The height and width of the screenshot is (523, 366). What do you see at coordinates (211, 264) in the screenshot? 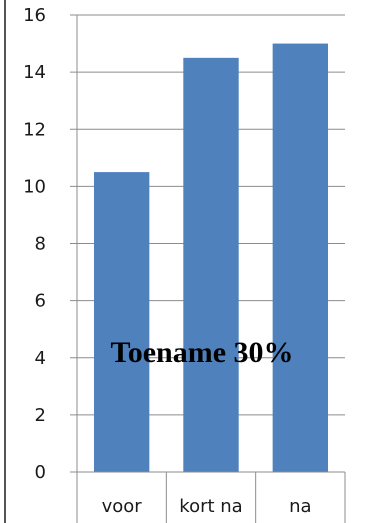
I see `bar-kort-na` at bounding box center [211, 264].